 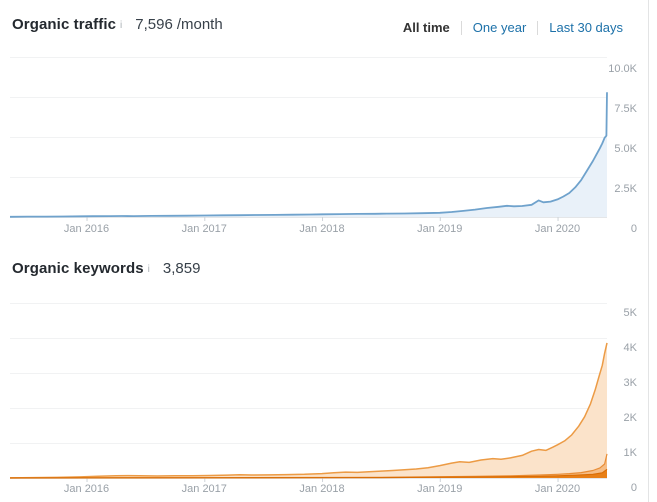 I want to click on keywords-value: 3,859, so click(x=181, y=268).